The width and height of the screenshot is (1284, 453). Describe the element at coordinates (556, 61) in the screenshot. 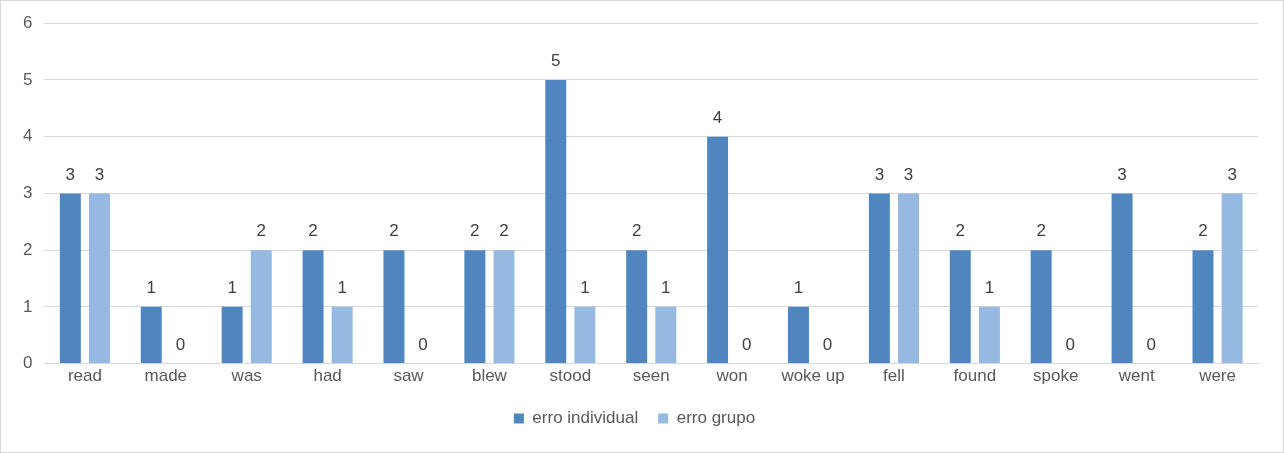

I see `data-label: 5` at that location.